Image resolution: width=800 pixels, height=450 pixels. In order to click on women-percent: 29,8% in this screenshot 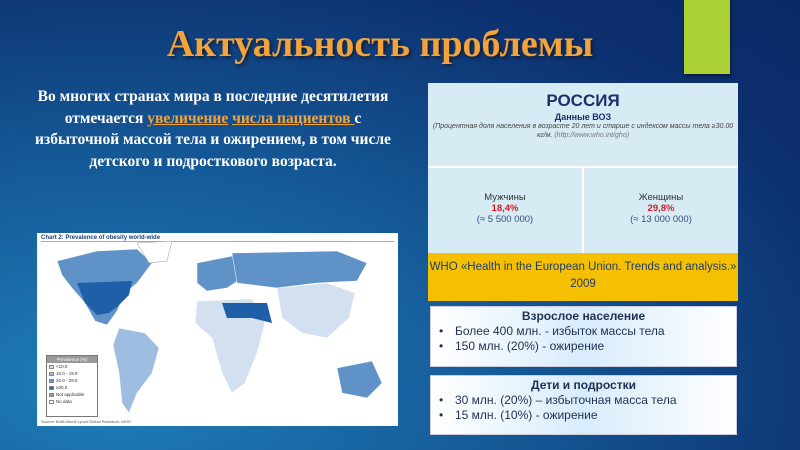, I will do `click(661, 208)`.